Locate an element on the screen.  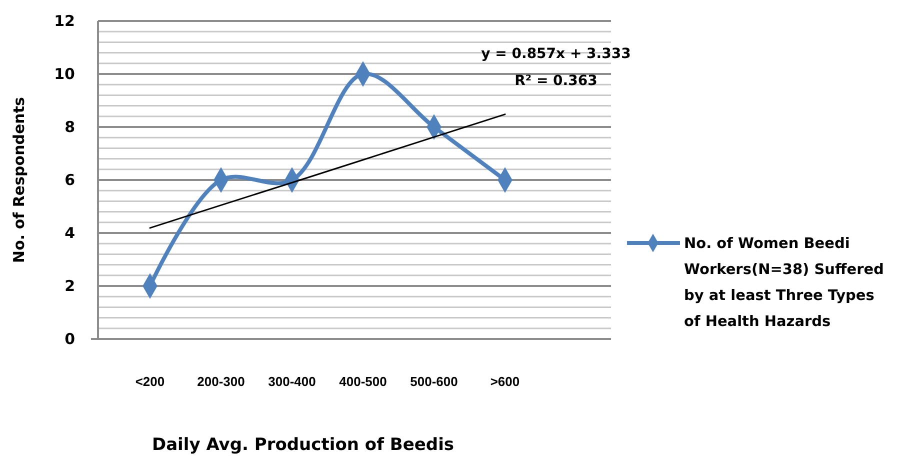
y-tick-label: 2 is located at coordinates (69, 286).